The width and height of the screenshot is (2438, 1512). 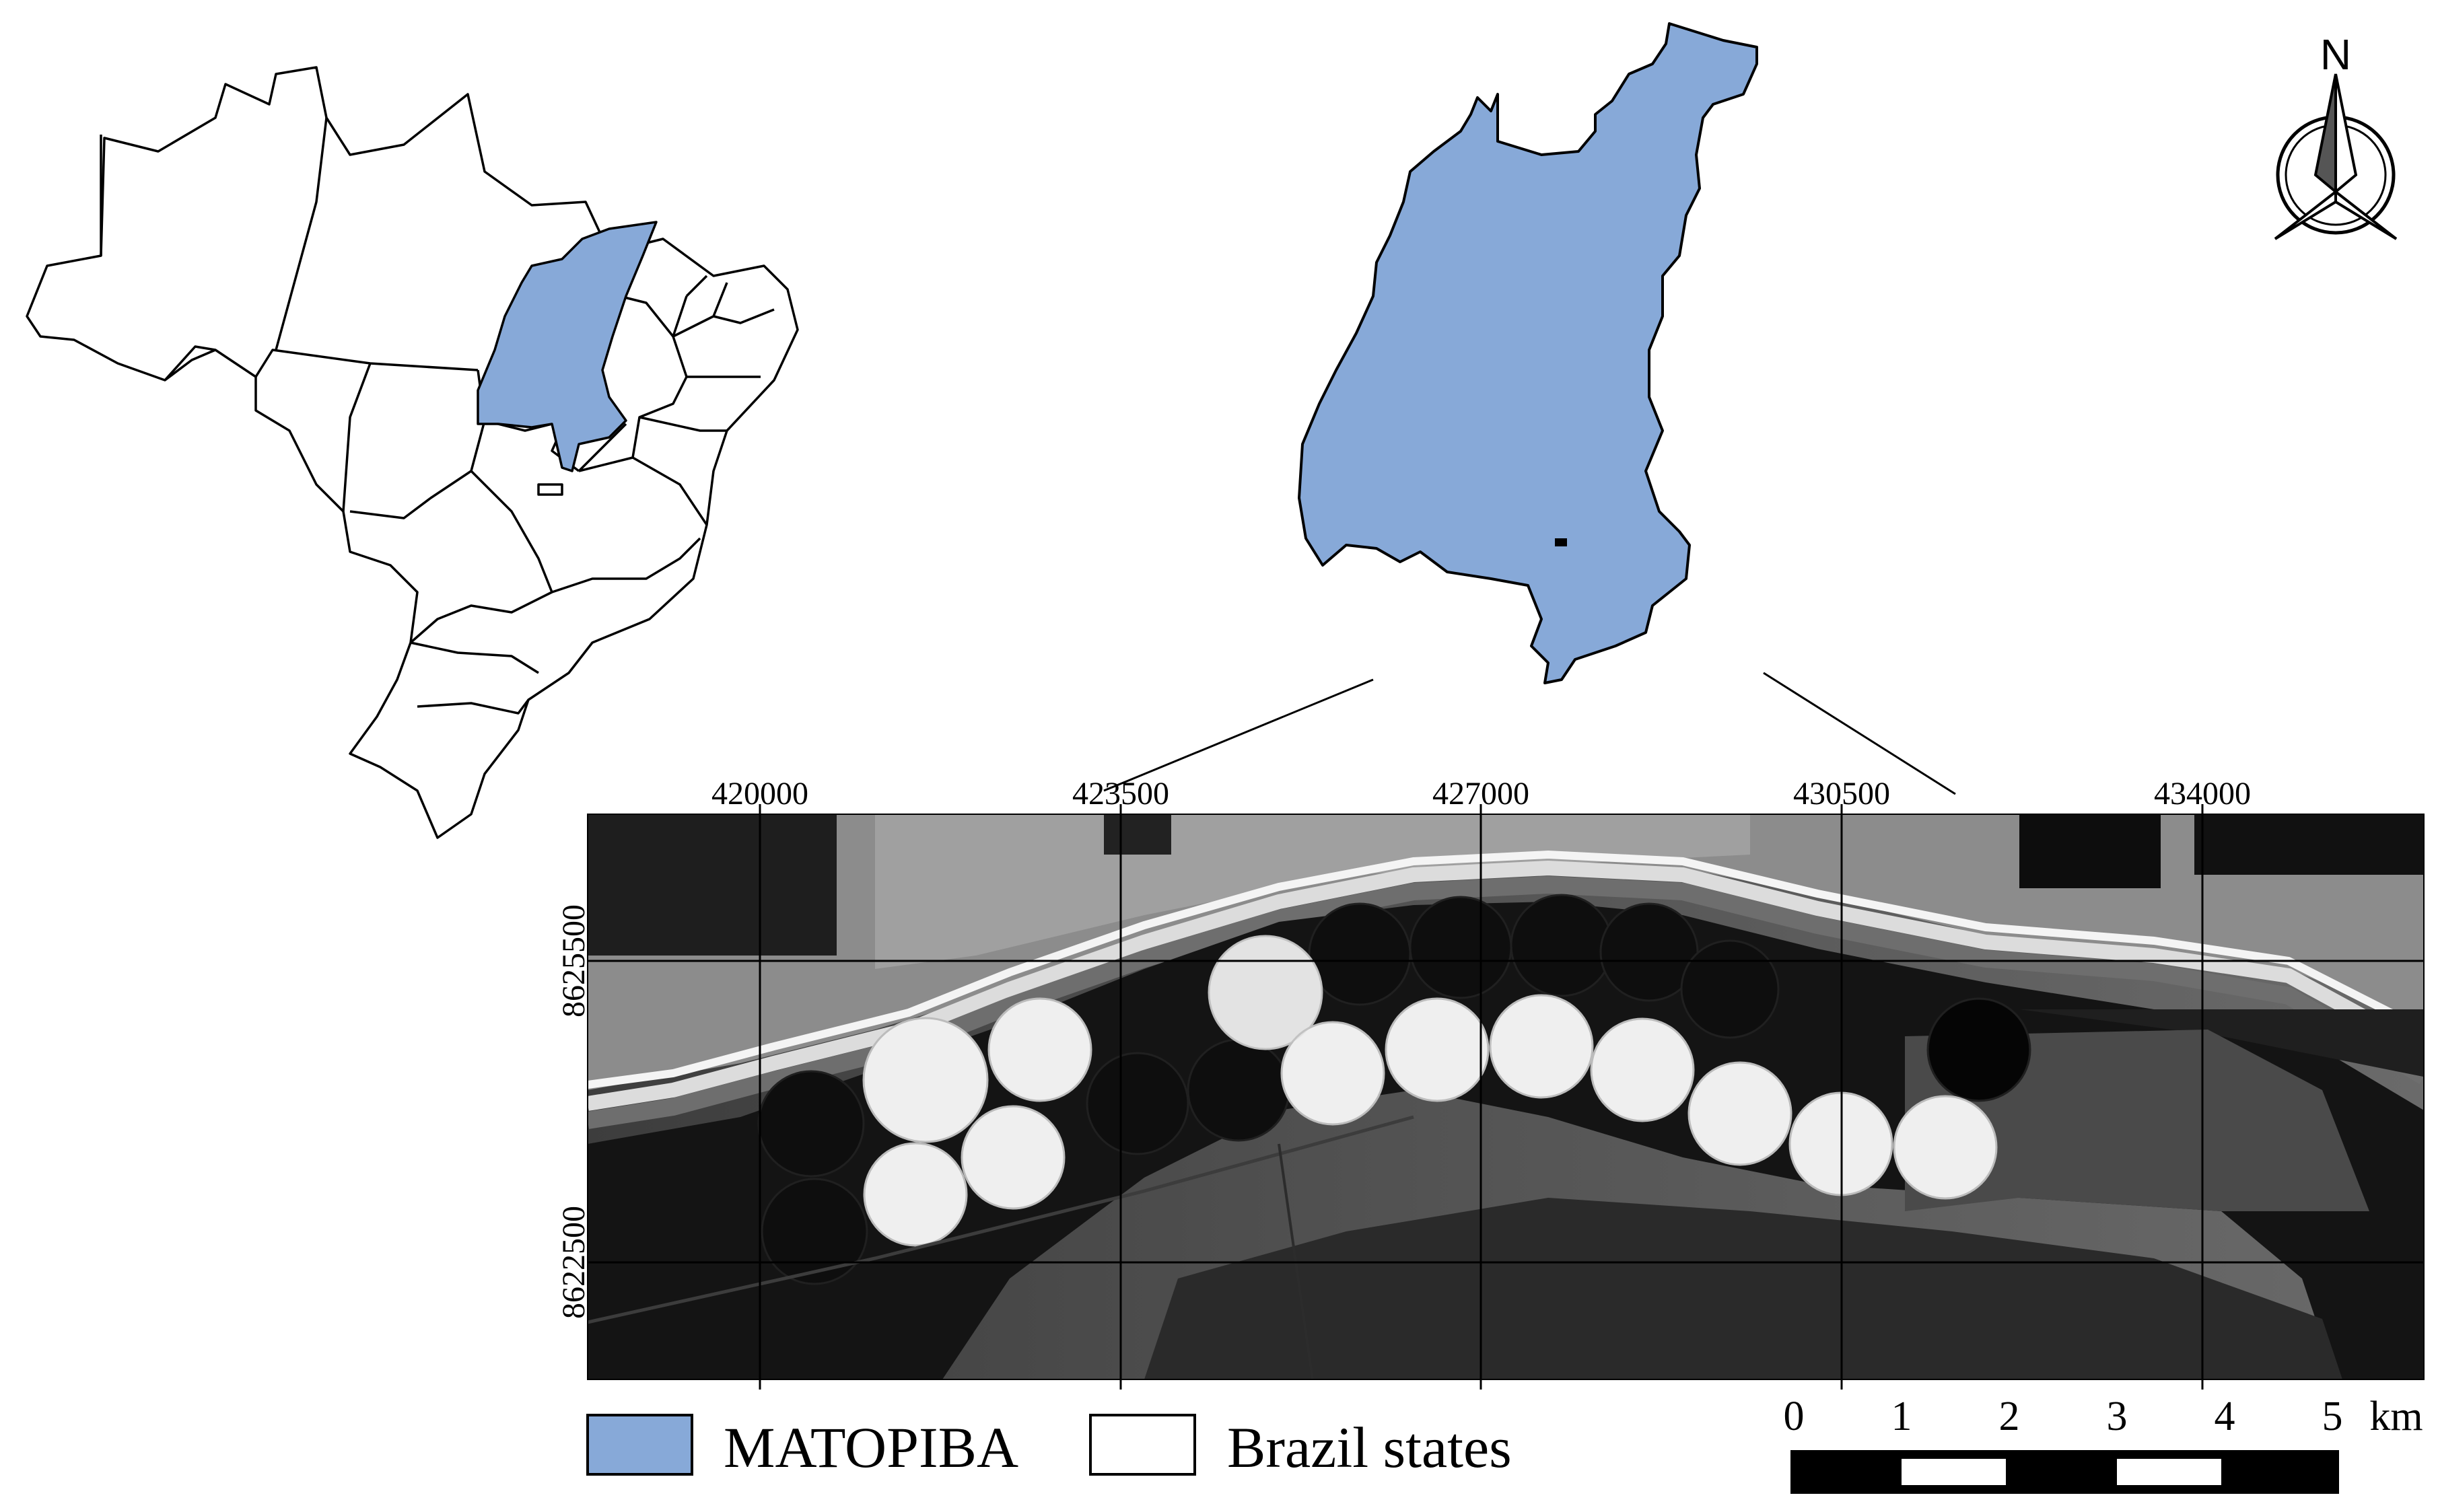 What do you see at coordinates (574, 960) in the screenshot?
I see `northing-label: 8625500` at bounding box center [574, 960].